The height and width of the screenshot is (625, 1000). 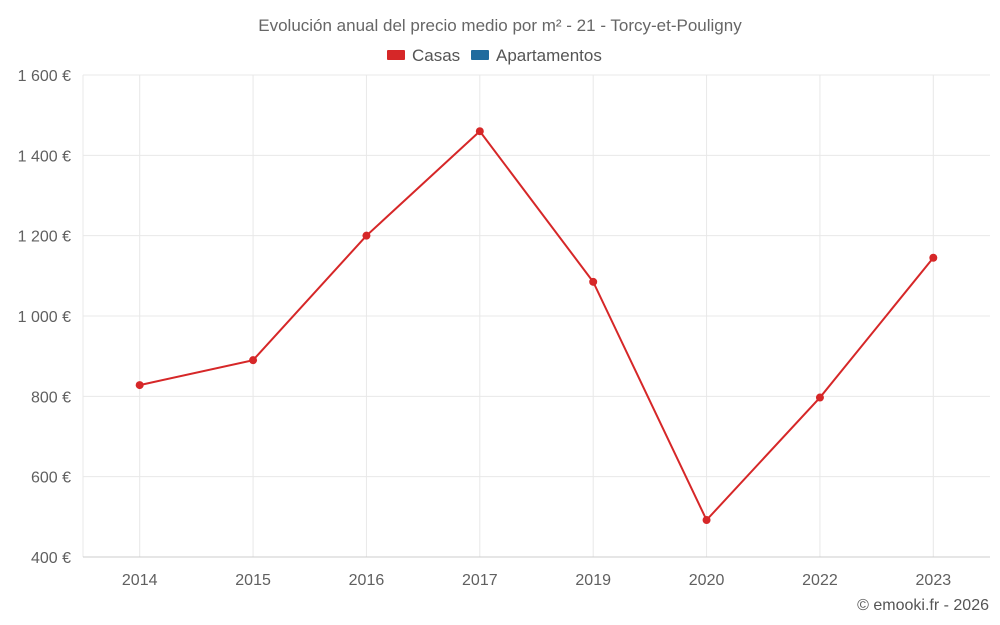 What do you see at coordinates (51, 558) in the screenshot?
I see `y-tick-label: 400 €` at bounding box center [51, 558].